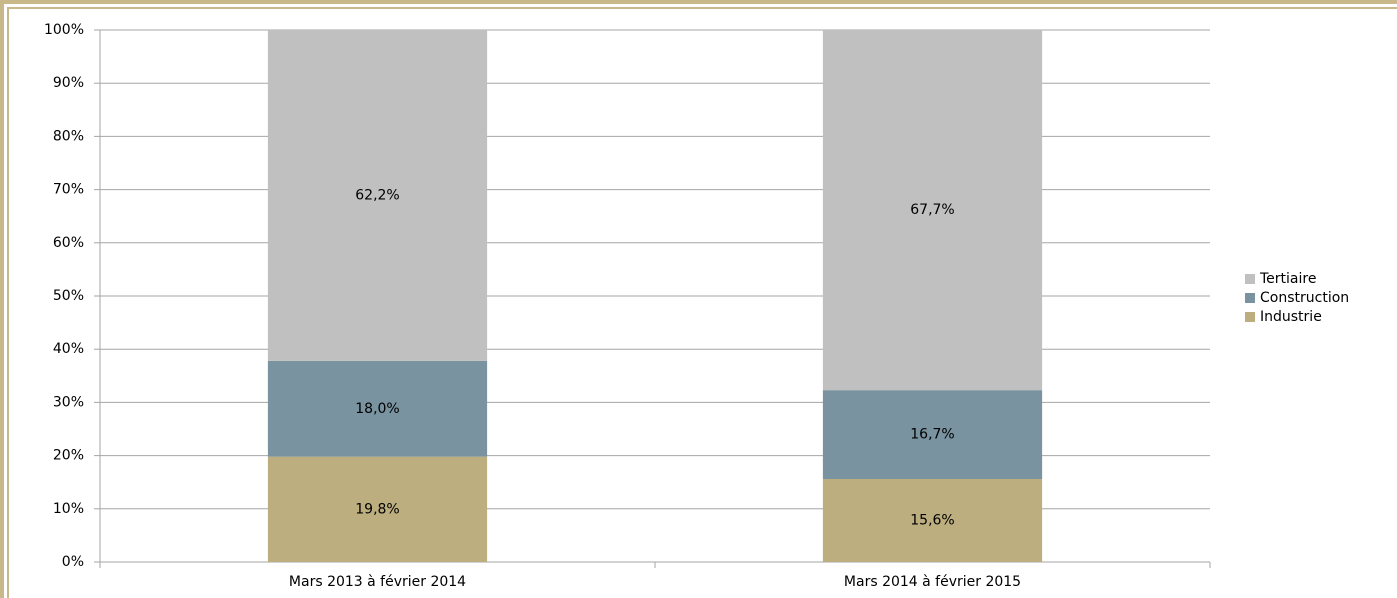  What do you see at coordinates (68, 296) in the screenshot?
I see `y-tick-label: 50%` at bounding box center [68, 296].